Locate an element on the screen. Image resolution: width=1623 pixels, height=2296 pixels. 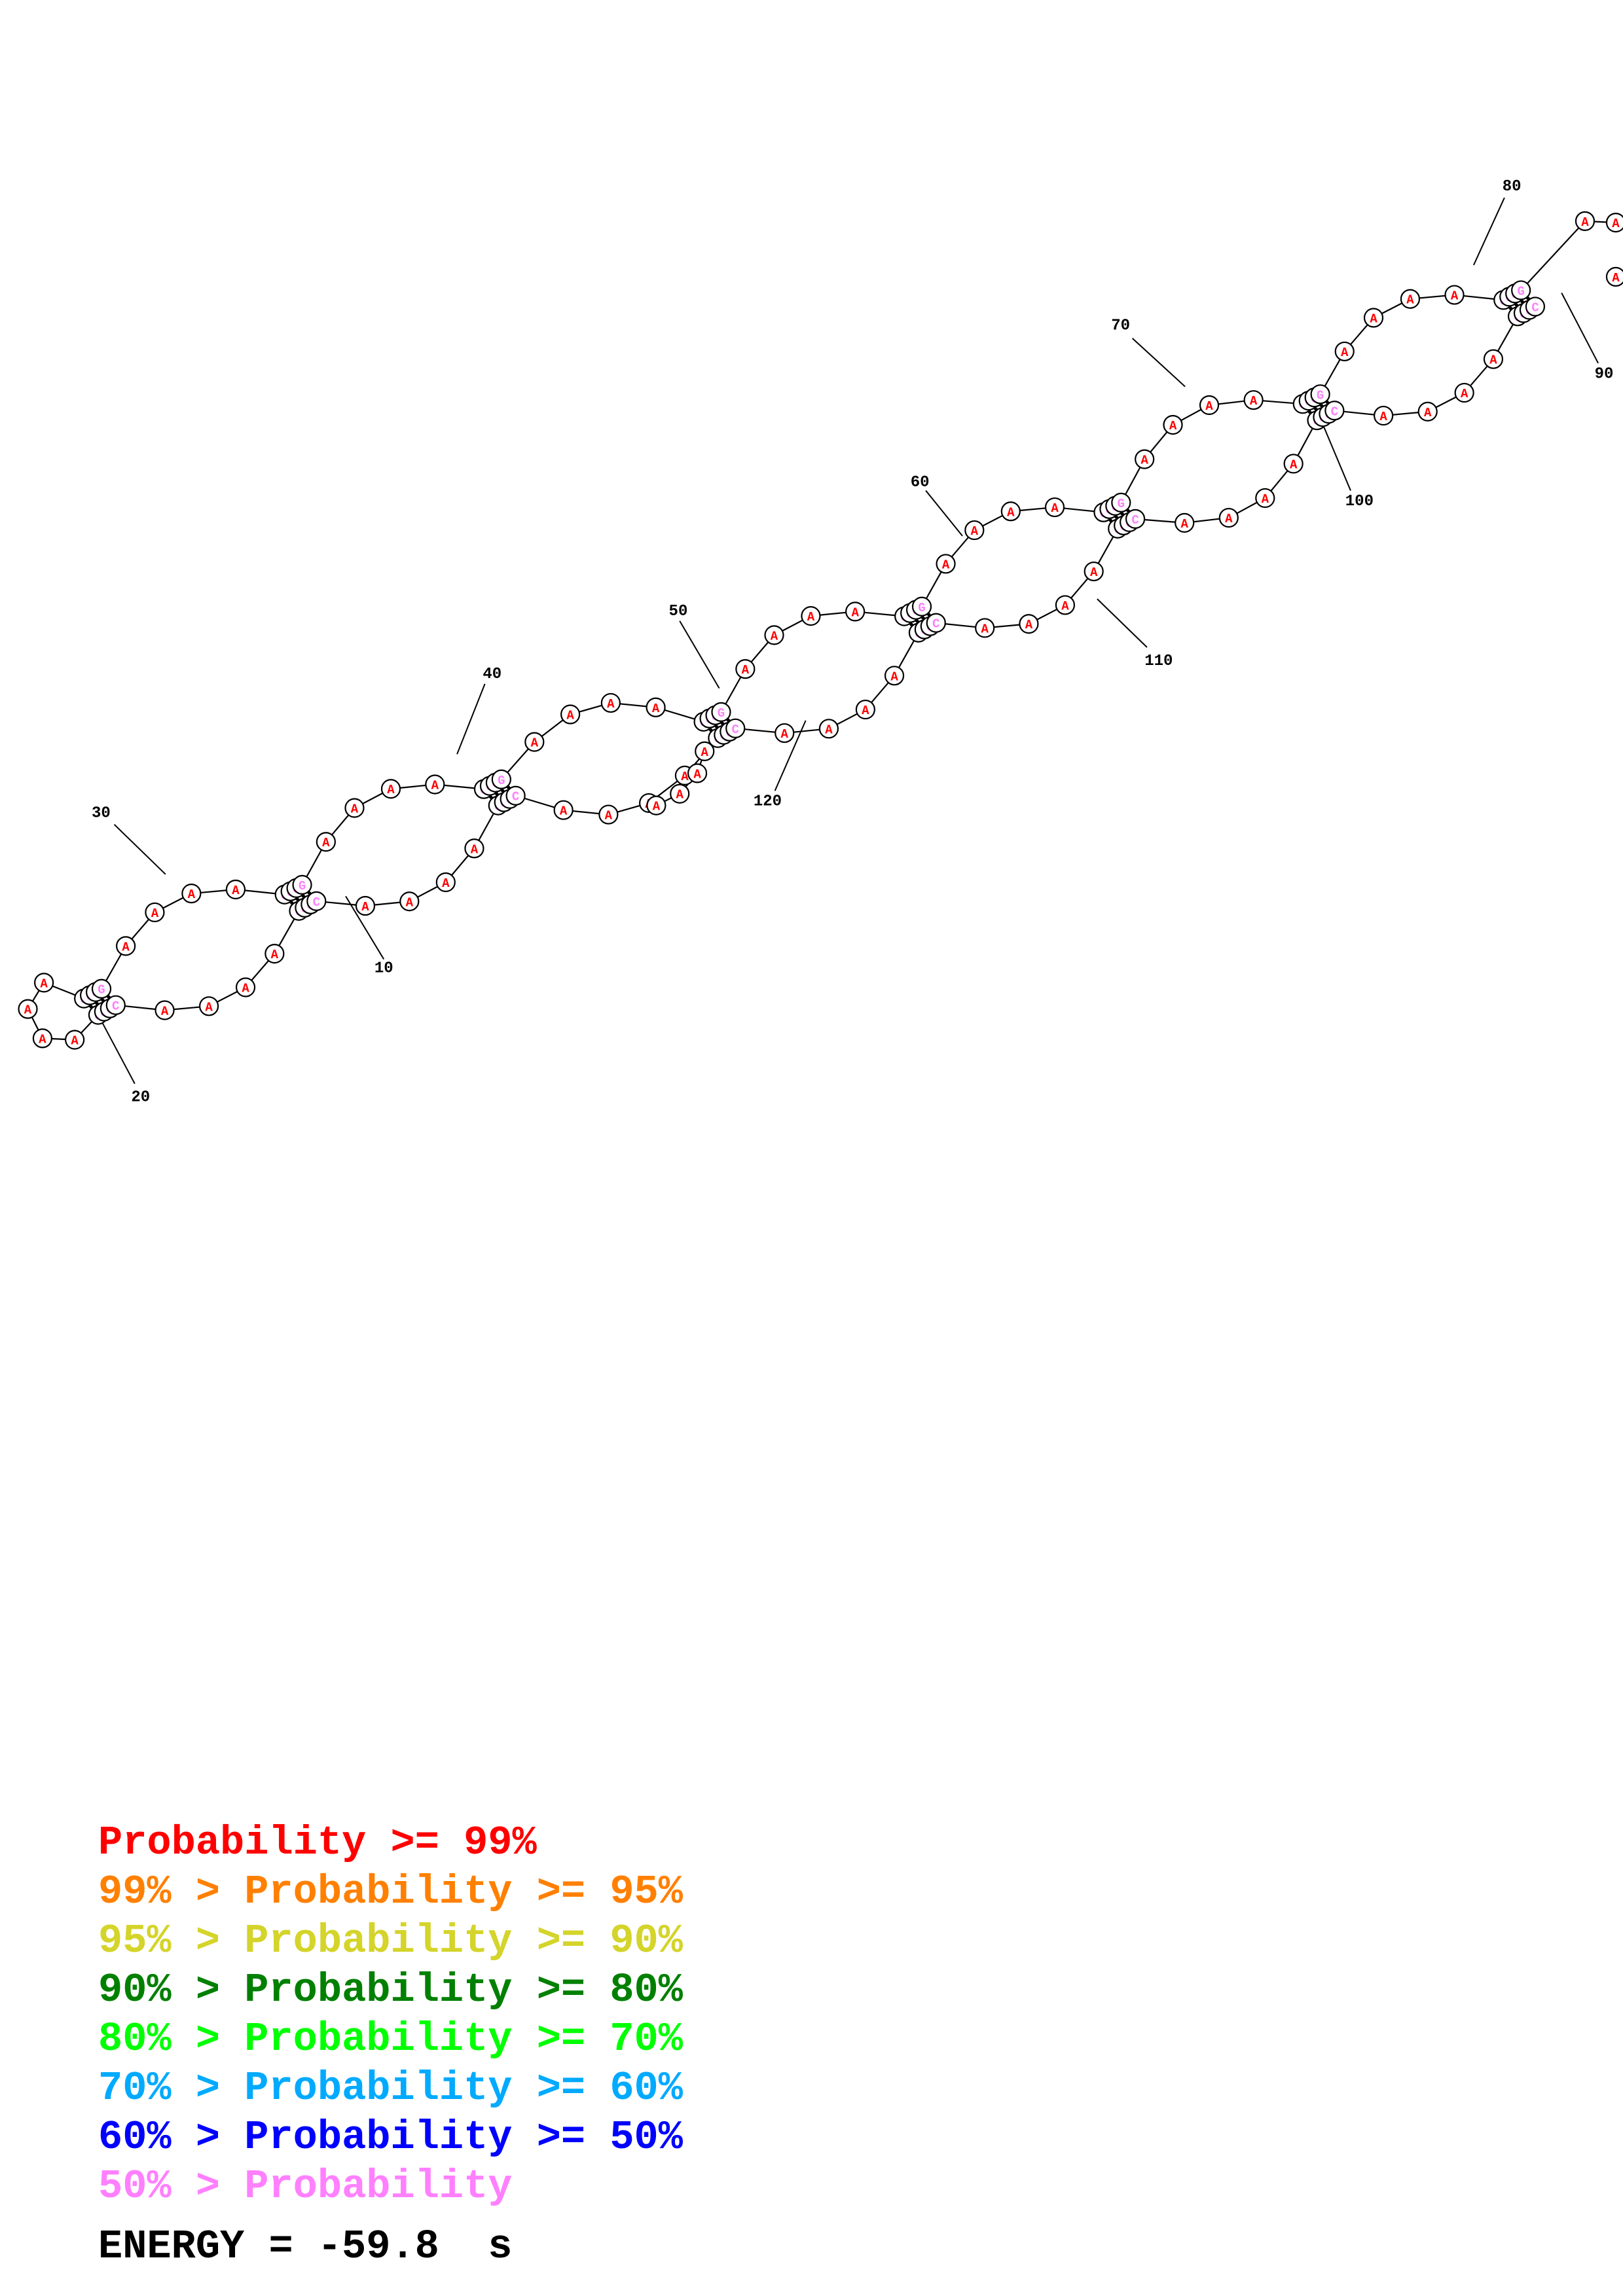
legend-text: Probability >= 80% is located at coordinates (463, 1990).